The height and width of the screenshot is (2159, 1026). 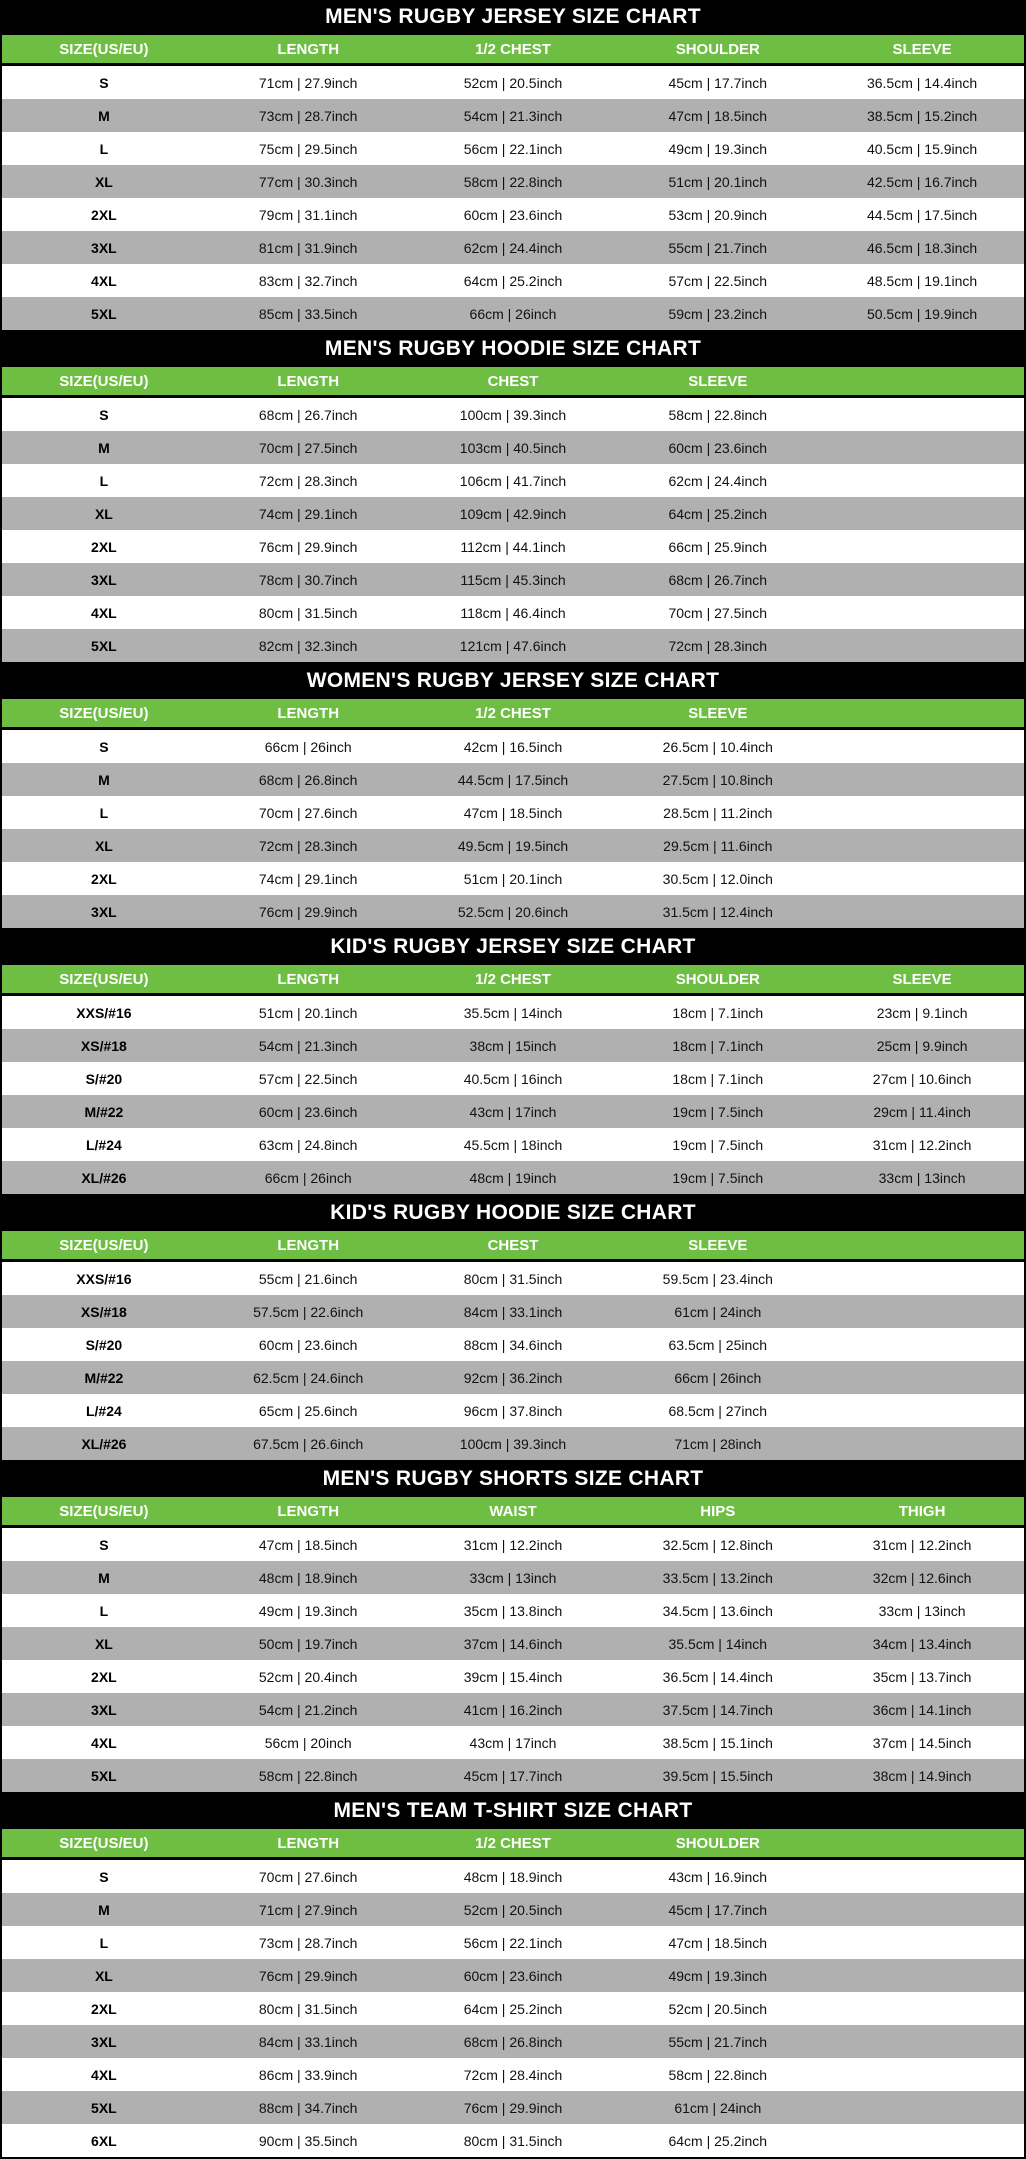 I want to click on measurement-cell: 80cm | 31.5inch, so click(x=308, y=612).